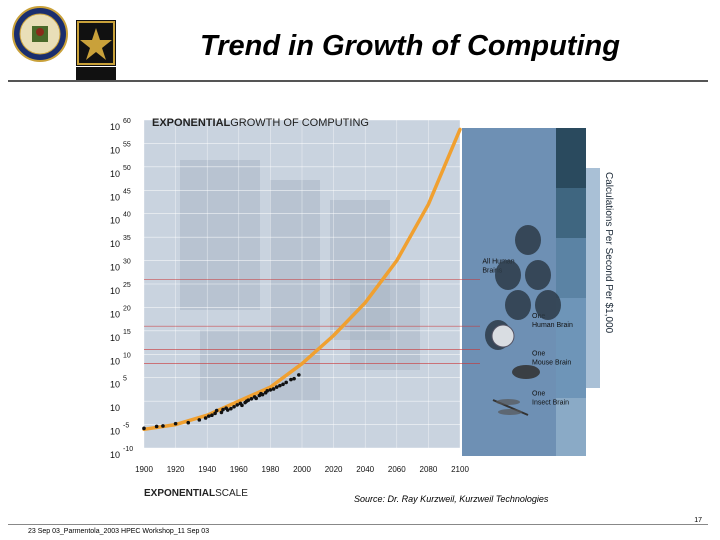  I want to click on slide-title: Trend in Growth of Computing, so click(410, 46).